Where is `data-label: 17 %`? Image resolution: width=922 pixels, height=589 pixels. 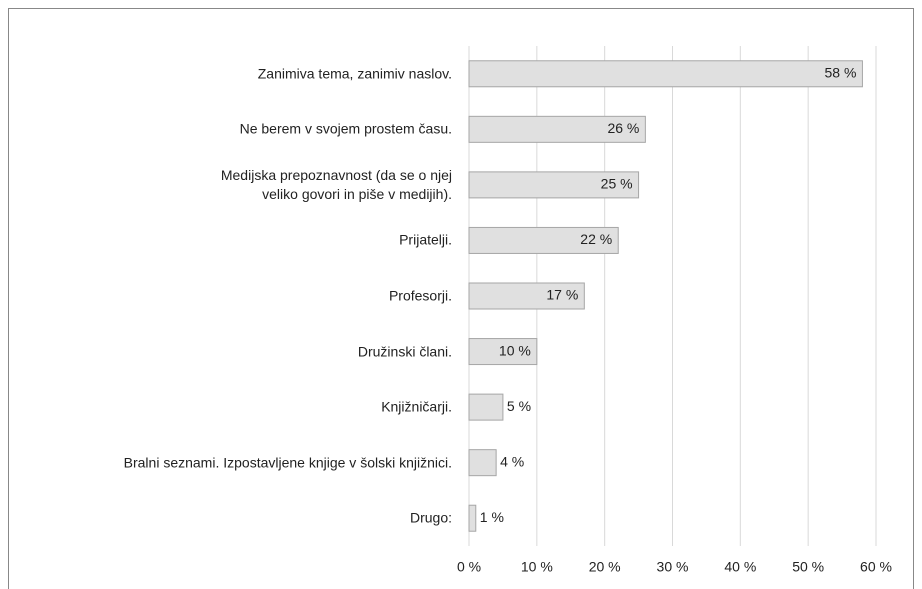 data-label: 17 % is located at coordinates (562, 295).